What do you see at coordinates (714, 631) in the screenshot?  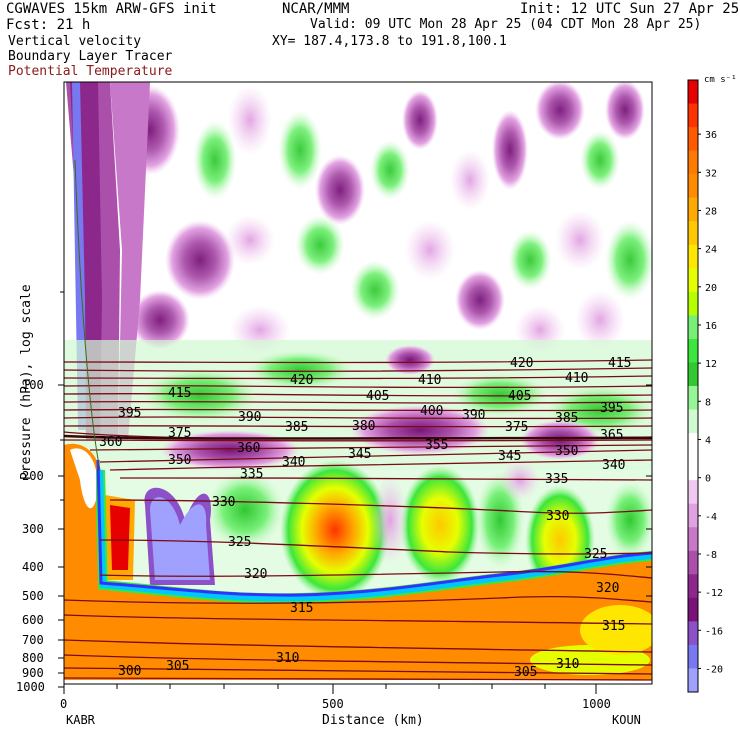 I see `colorbar-label: -16` at bounding box center [714, 631].